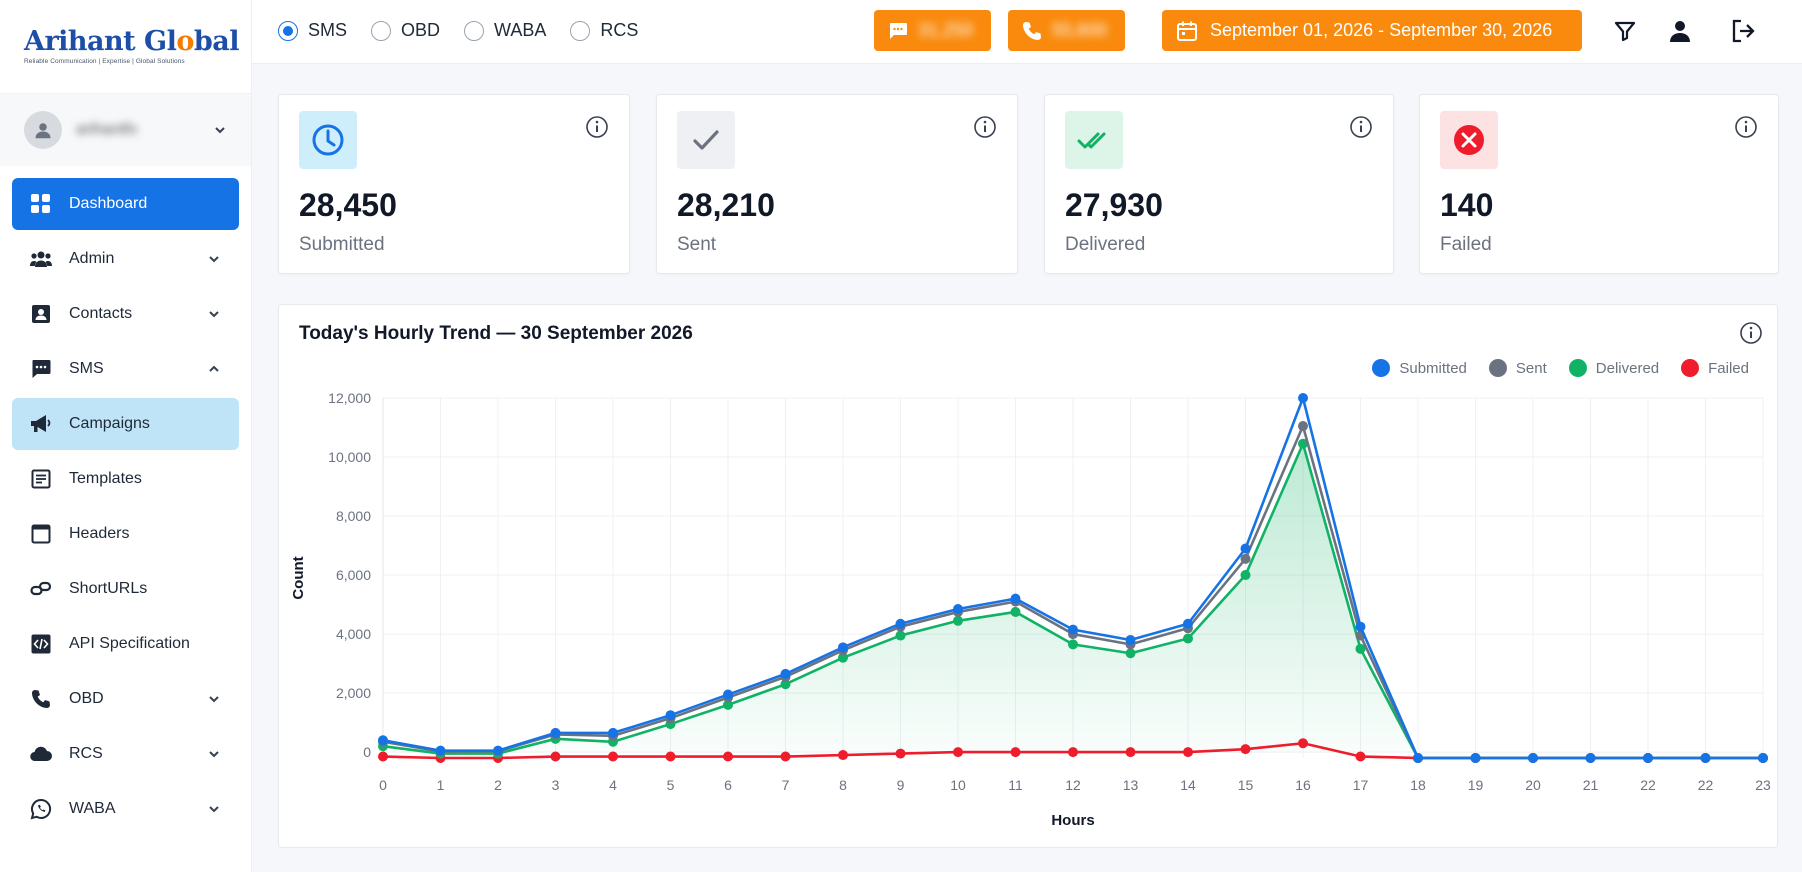 Image resolution: width=1802 pixels, height=872 pixels. Describe the element at coordinates (92, 808) in the screenshot. I see `sidebar-item-label: WABA` at that location.